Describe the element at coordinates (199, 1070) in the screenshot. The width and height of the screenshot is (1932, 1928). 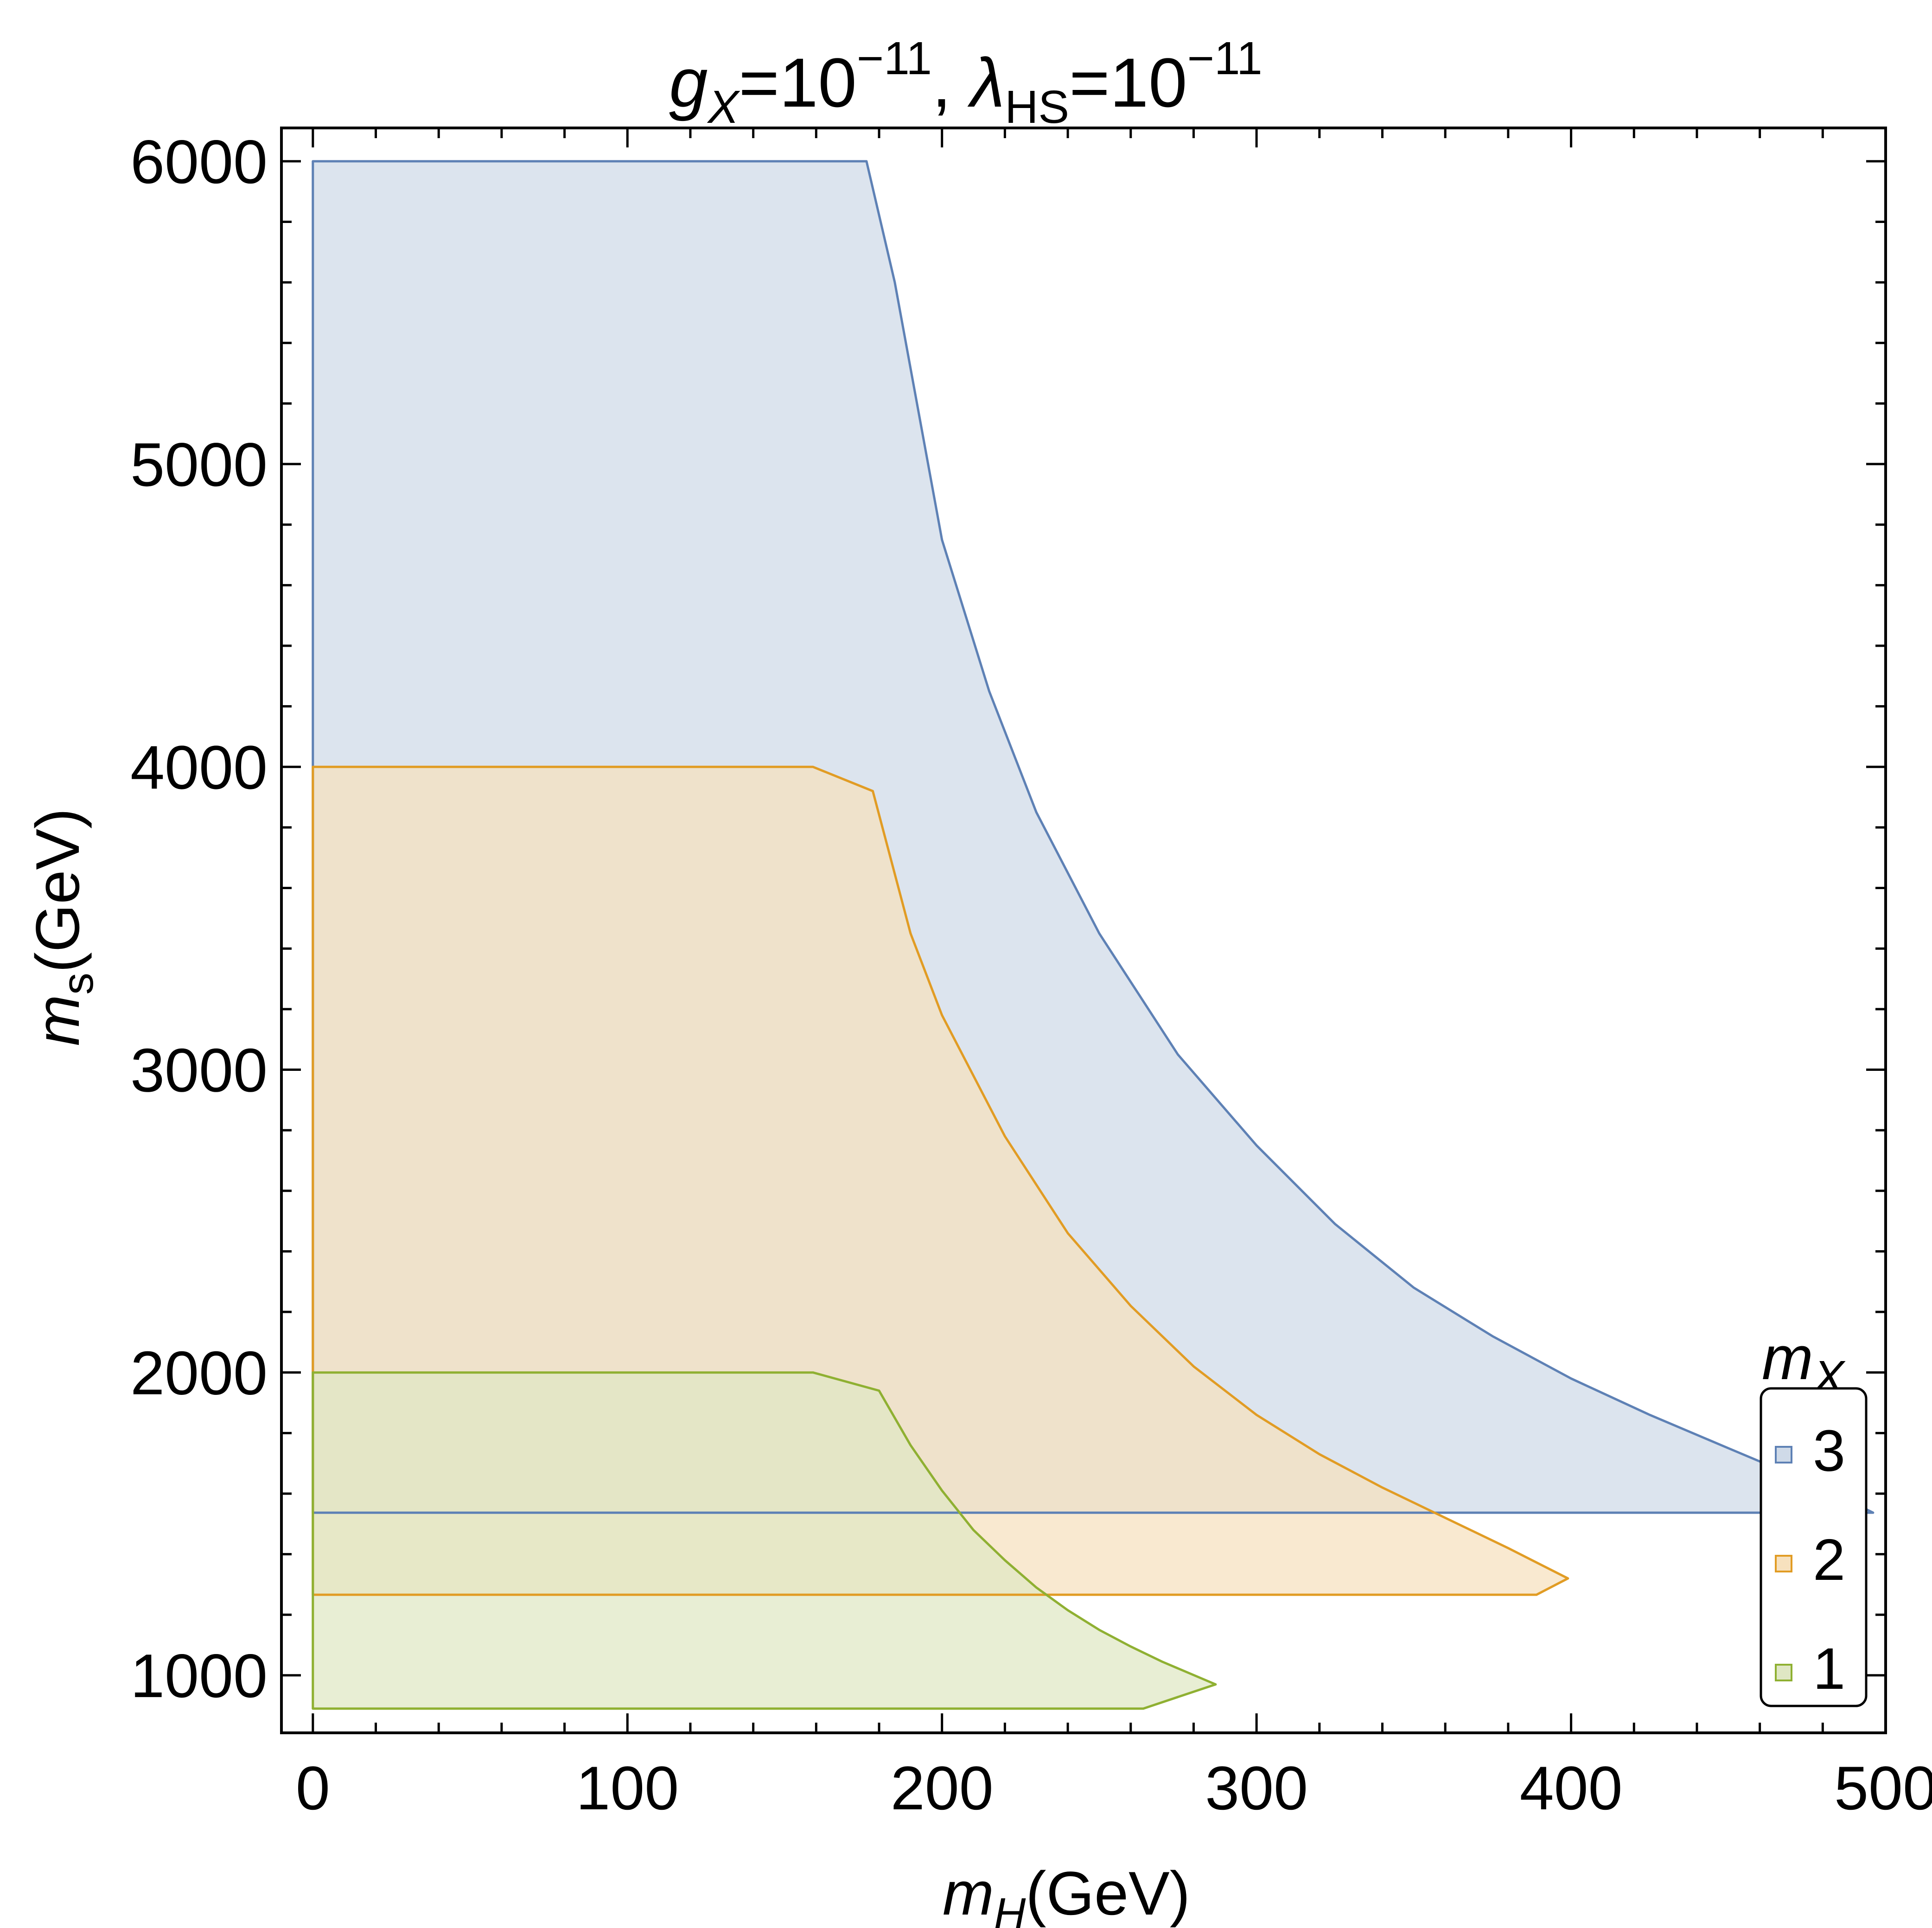
I see `y-tick-label: 3000` at that location.